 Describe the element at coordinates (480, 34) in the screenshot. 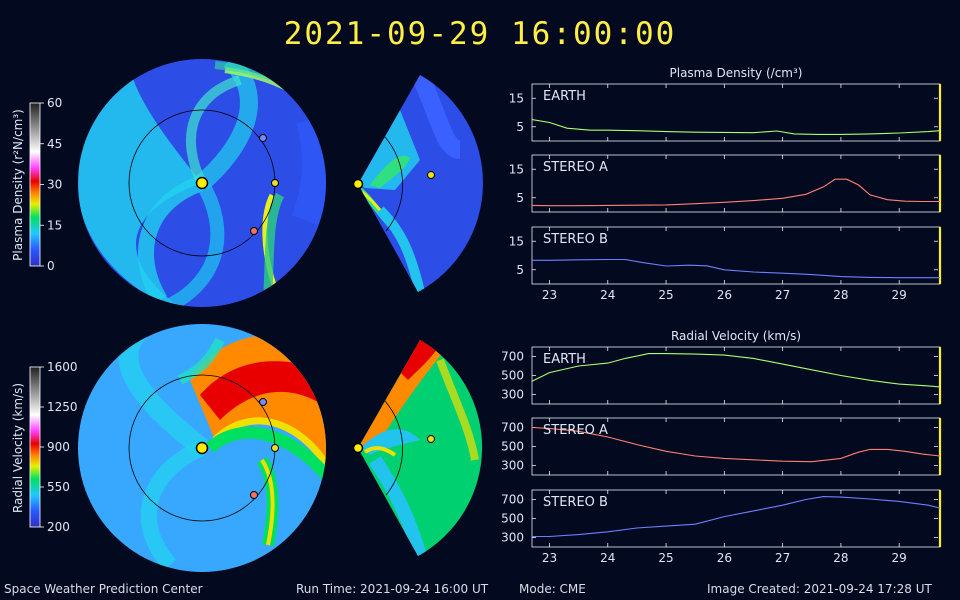

I see `timestamp-title: 2021-09-29 16:00:00` at that location.